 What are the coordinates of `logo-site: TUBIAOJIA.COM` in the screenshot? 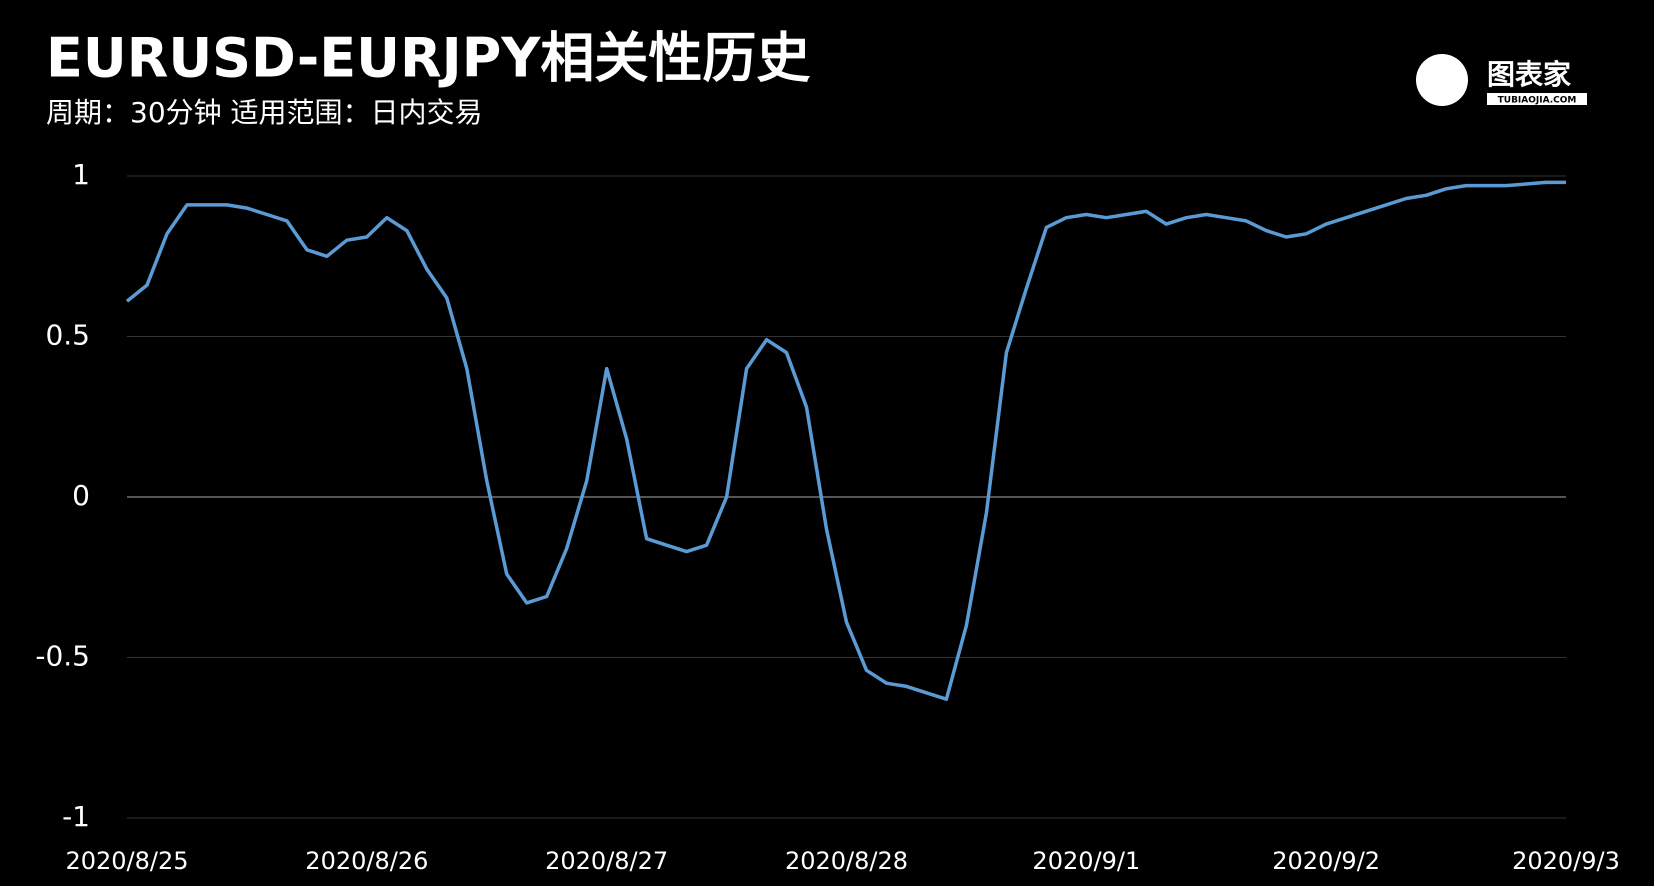 It's located at (1537, 101).